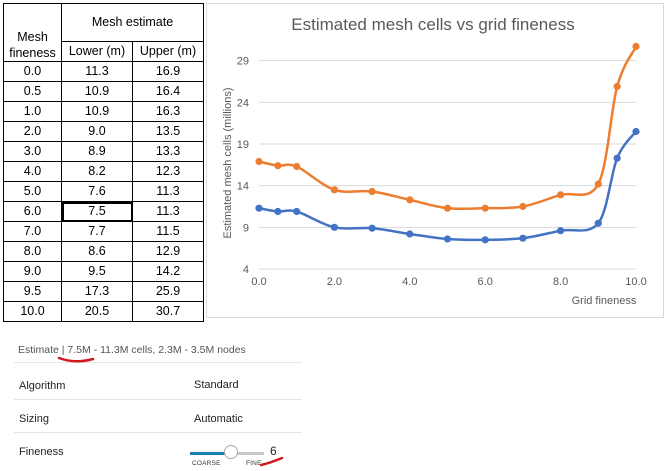  Describe the element at coordinates (76, 359) in the screenshot. I see `underline-annotation` at that location.